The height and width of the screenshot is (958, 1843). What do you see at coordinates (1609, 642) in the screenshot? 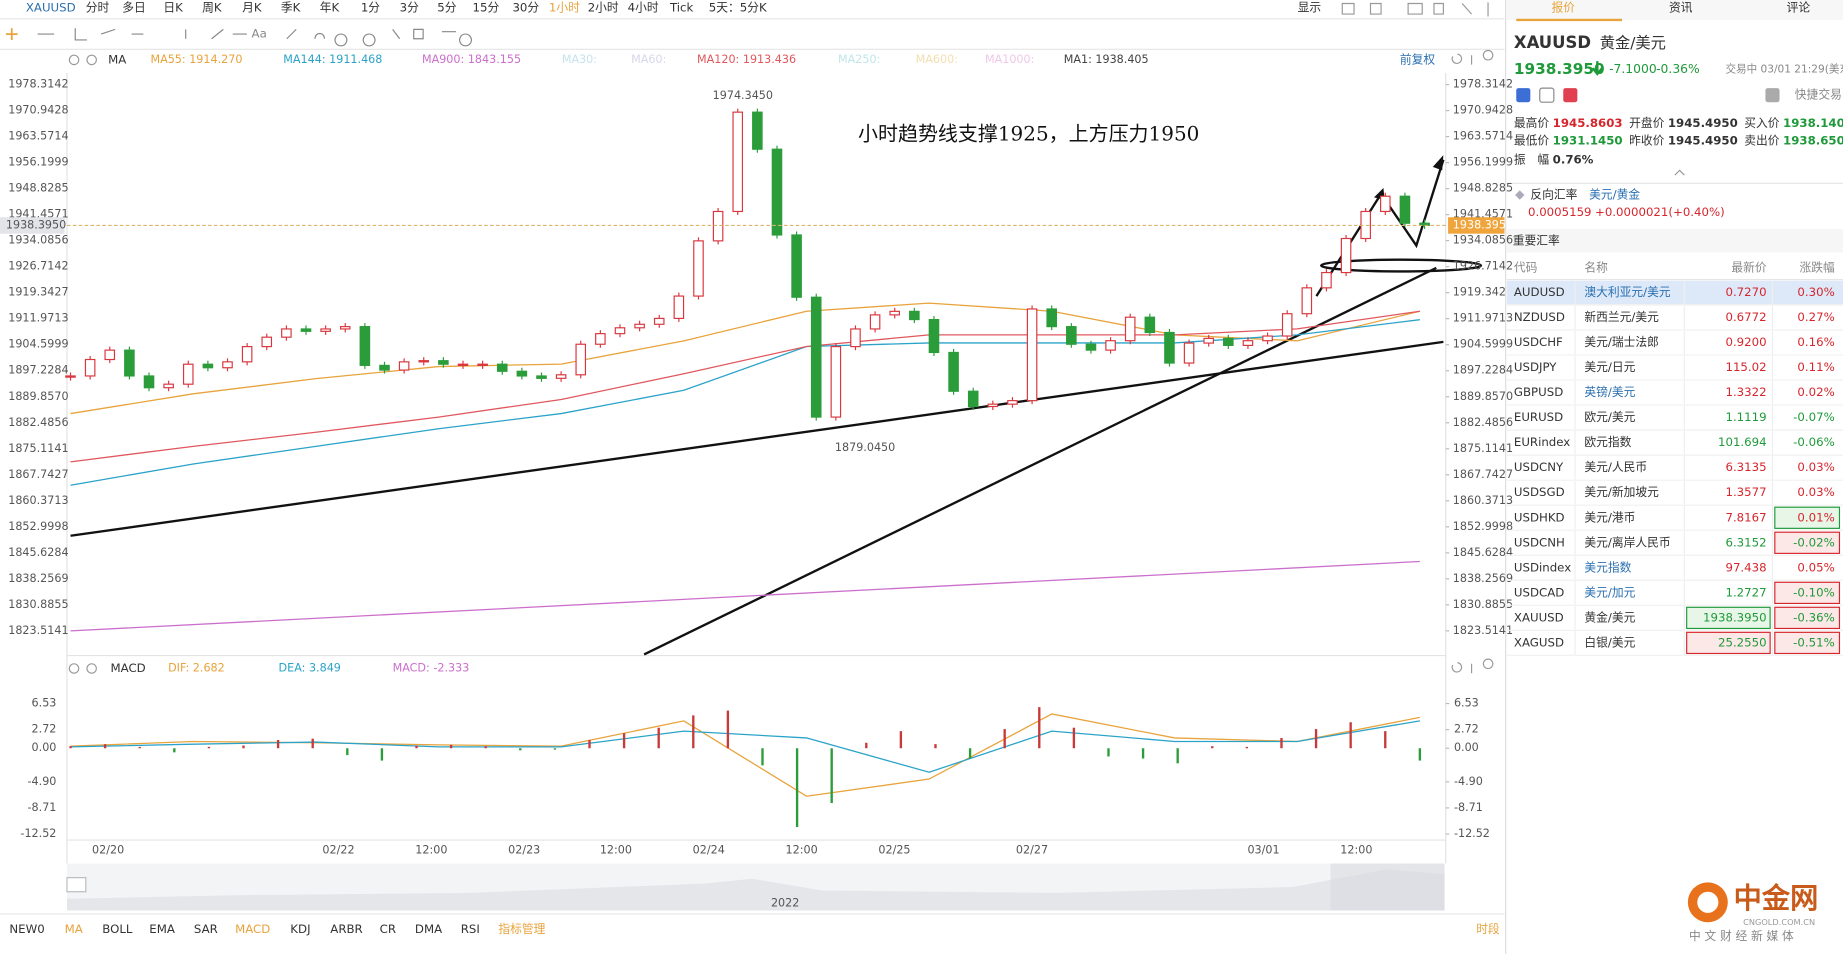
I see `cell-name: 白银/美元` at bounding box center [1609, 642].